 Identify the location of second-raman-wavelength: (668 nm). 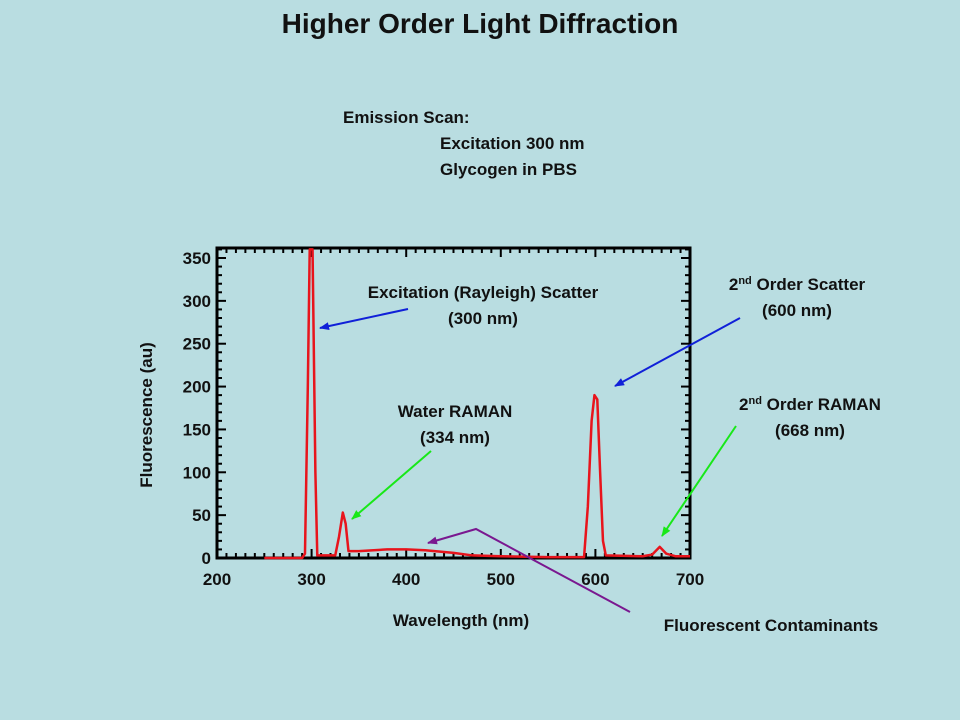
(810, 430).